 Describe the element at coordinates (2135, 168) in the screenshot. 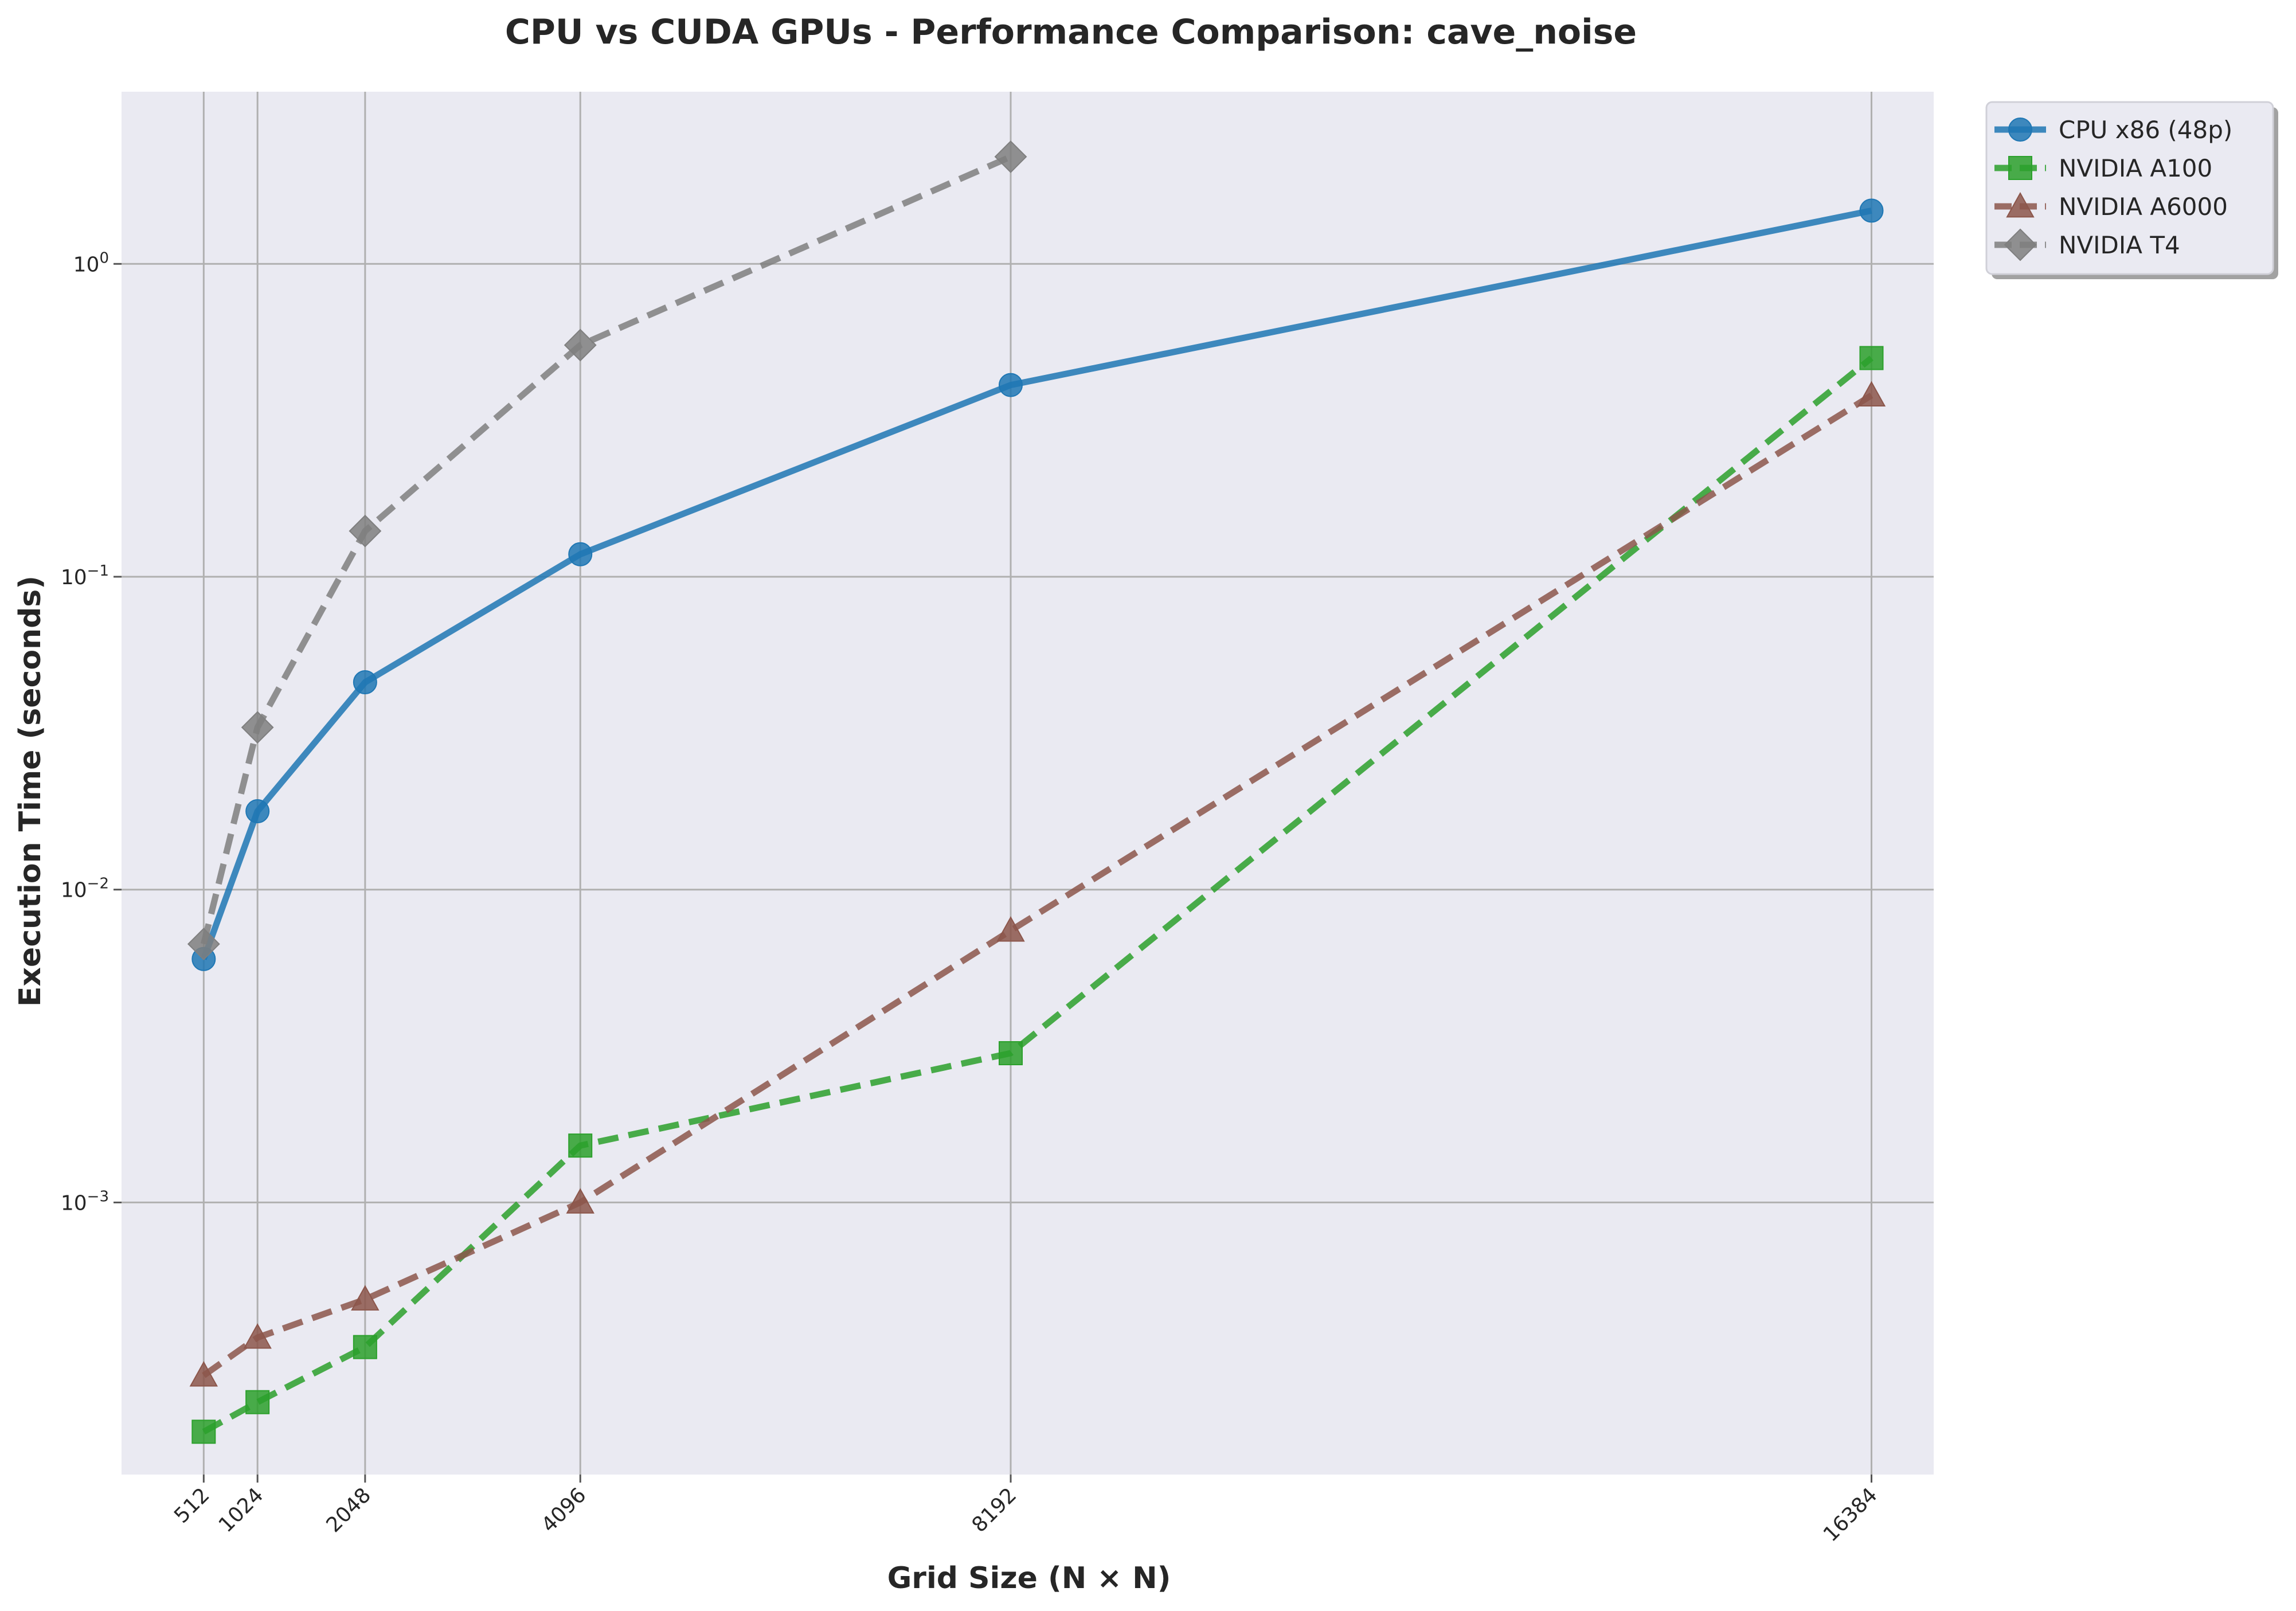

I see `legend-entry-label: NVIDIA A100` at that location.